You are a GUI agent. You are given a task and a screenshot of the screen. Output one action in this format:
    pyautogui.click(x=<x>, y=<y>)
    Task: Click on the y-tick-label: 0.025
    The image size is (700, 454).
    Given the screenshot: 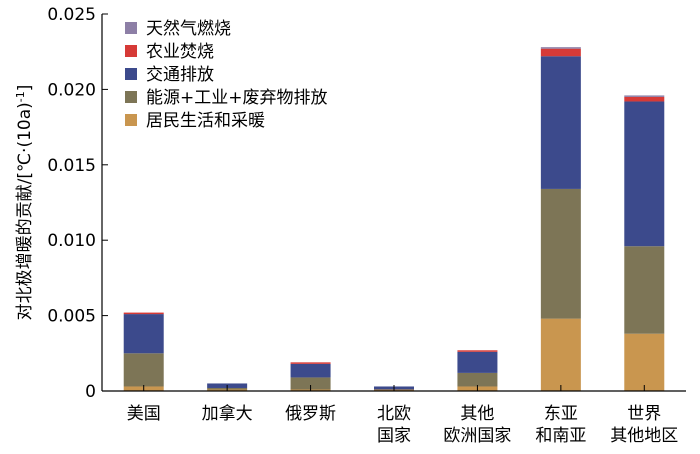 What is the action you would take?
    pyautogui.click(x=71, y=15)
    